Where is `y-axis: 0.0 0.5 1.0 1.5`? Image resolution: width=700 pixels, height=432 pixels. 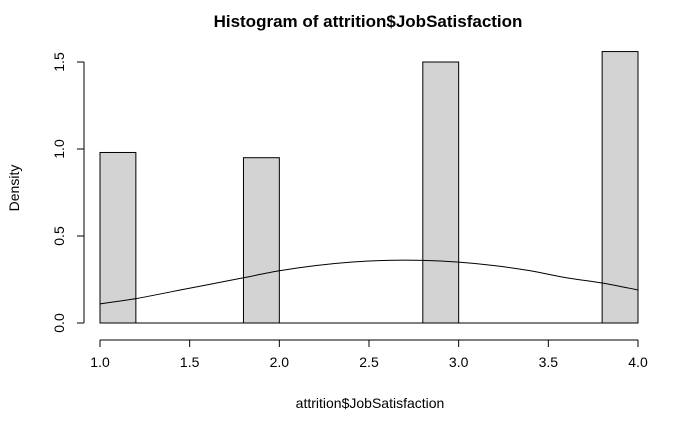
y-axis: 0.0 0.5 1.0 1.5 is located at coordinates (68, 192).